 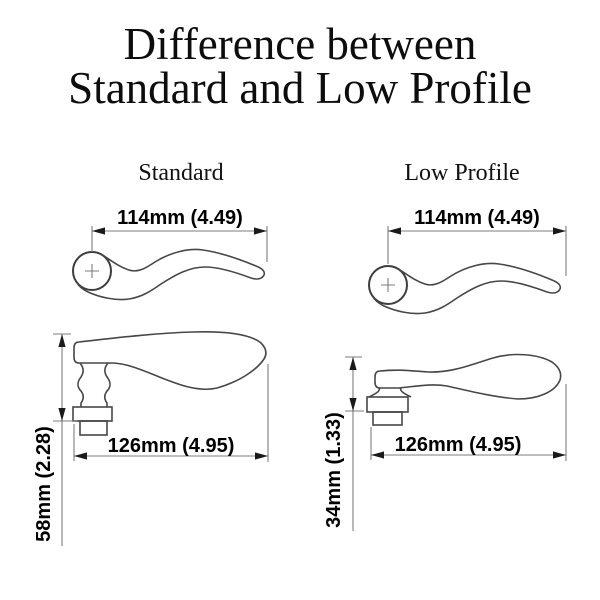 What do you see at coordinates (387, 418) in the screenshot?
I see `low-profile-base` at bounding box center [387, 418].